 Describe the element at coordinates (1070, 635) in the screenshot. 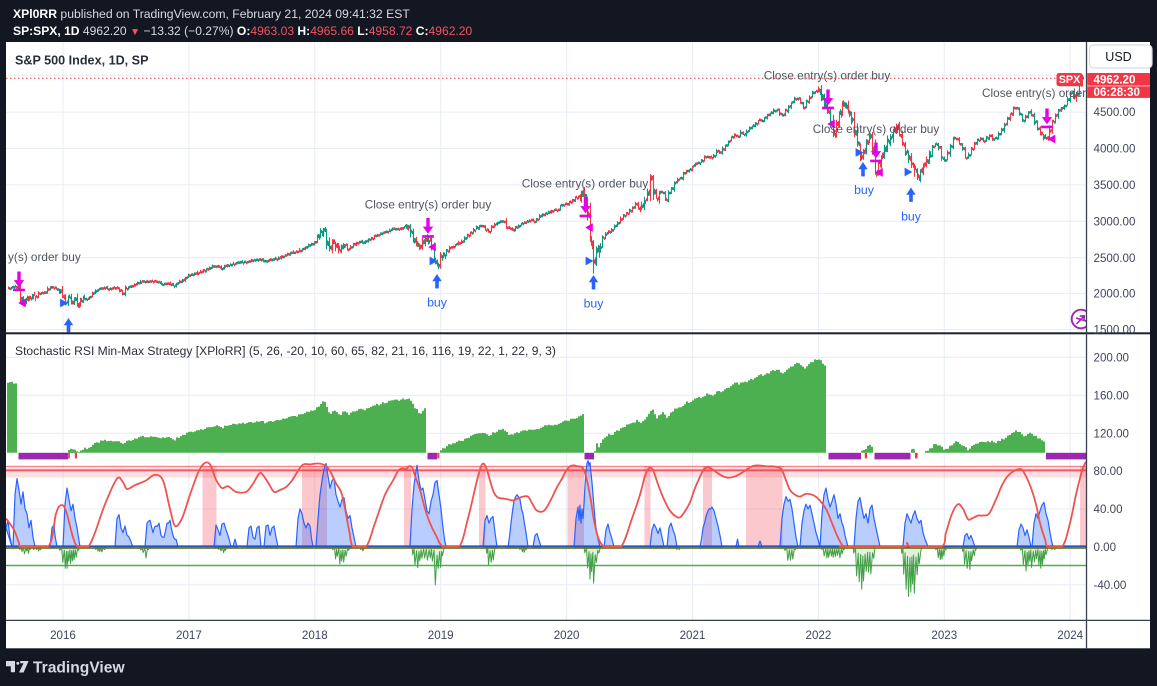

I see `svg-text: 2024` at that location.